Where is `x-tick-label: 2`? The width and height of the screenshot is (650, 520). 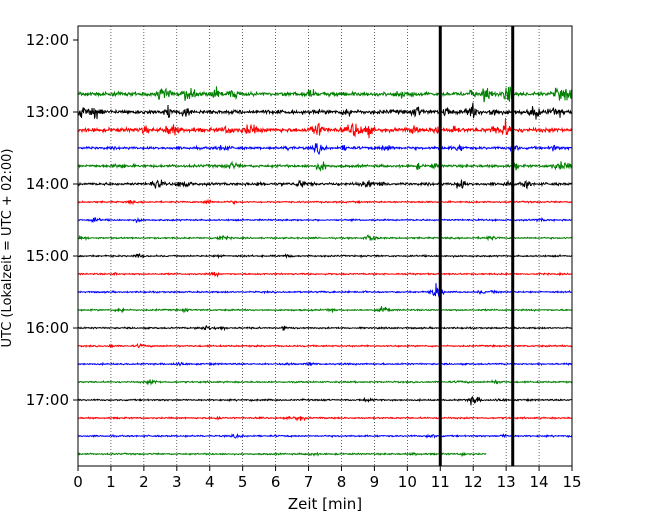
x-tick-label: 2 is located at coordinates (144, 482).